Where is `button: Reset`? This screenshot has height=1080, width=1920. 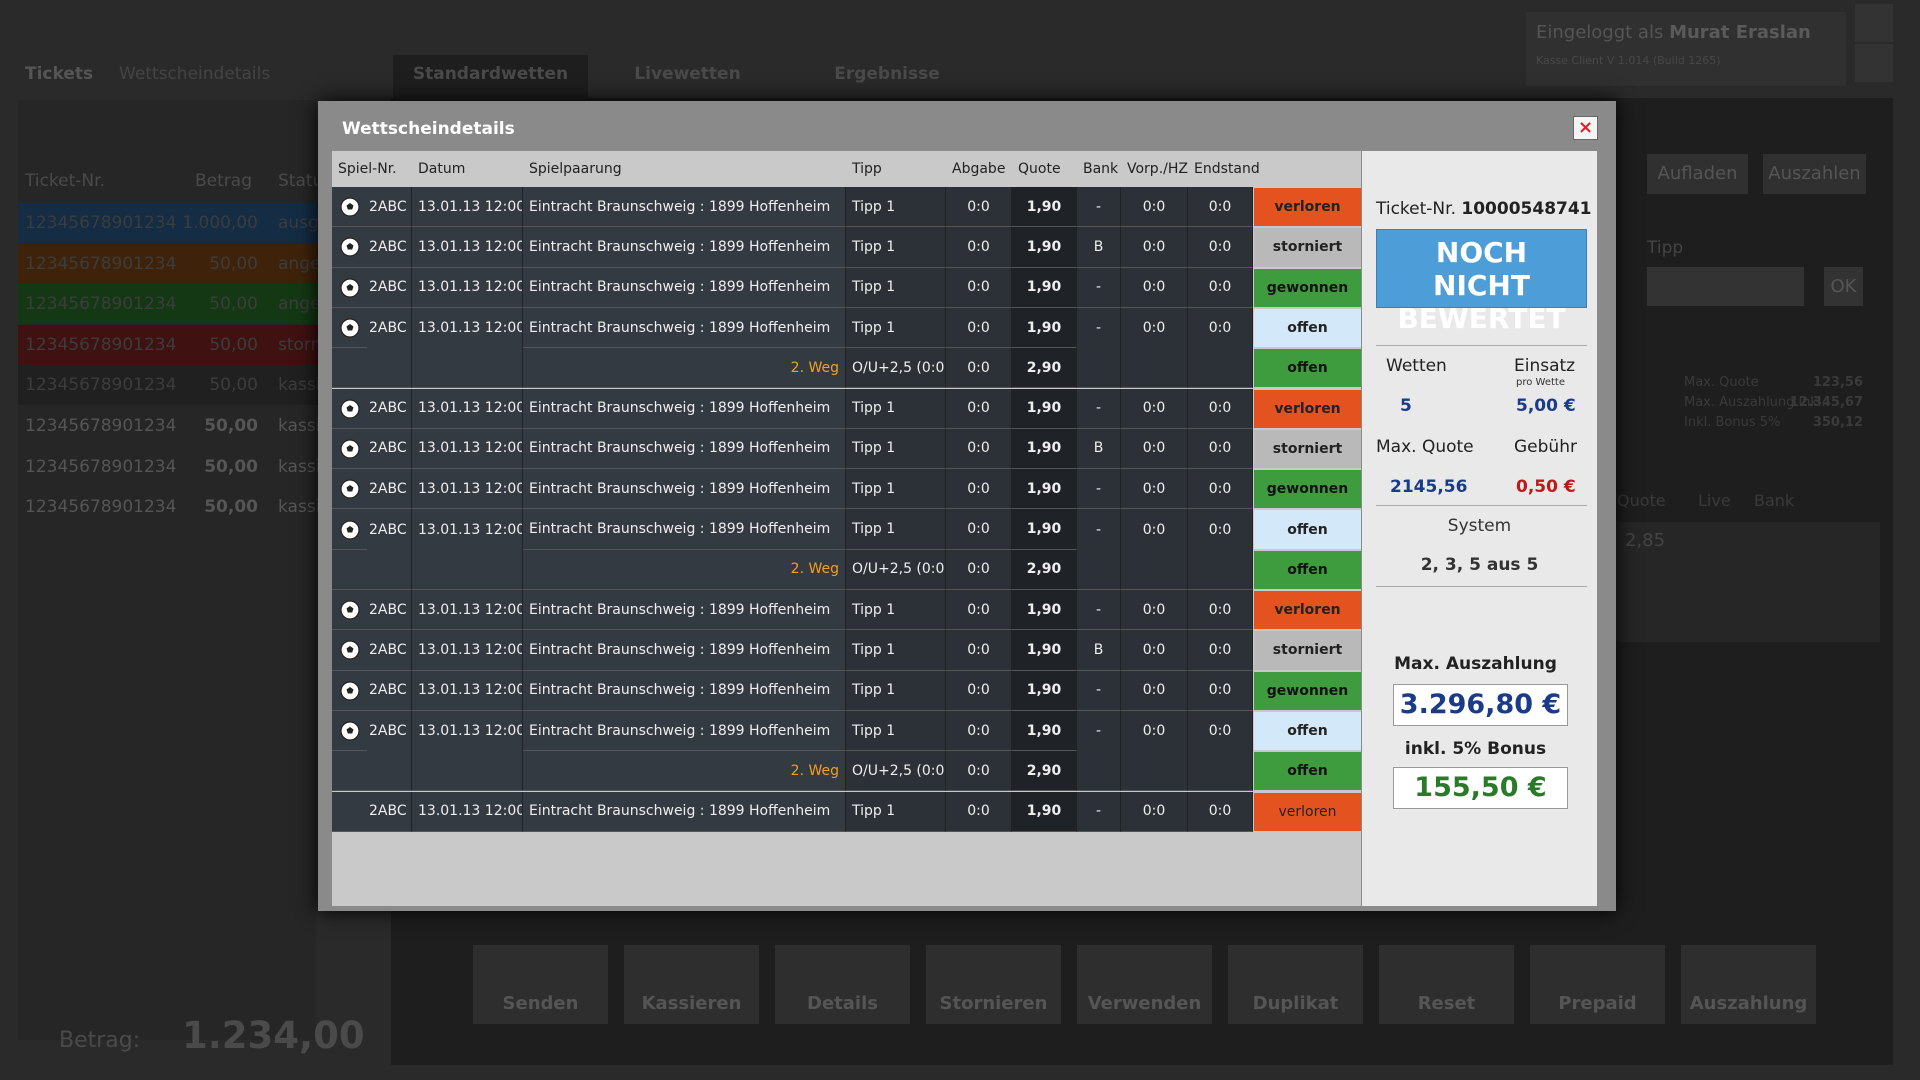
button: Reset is located at coordinates (1446, 984).